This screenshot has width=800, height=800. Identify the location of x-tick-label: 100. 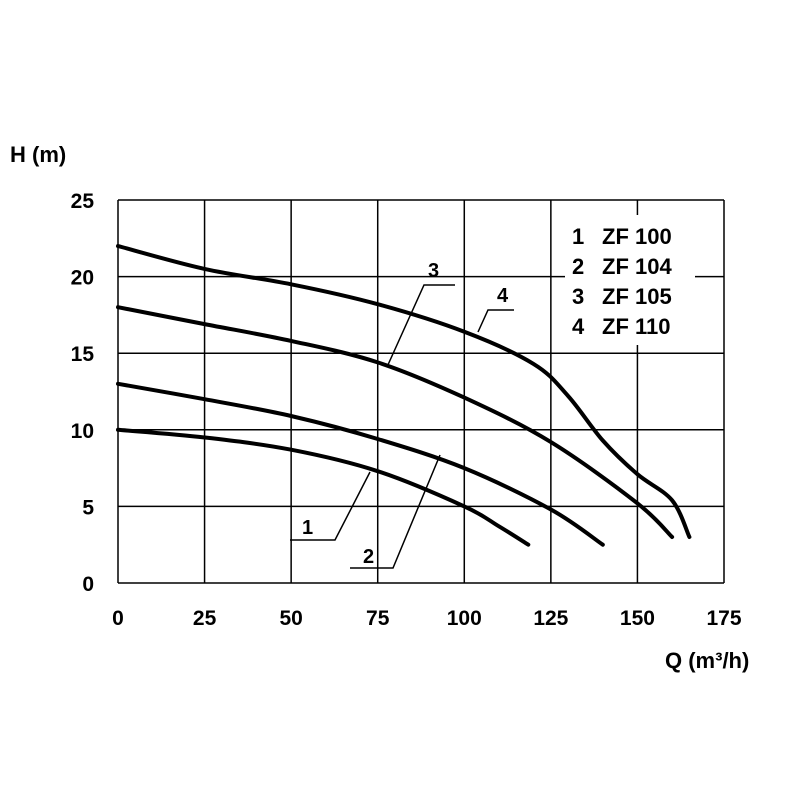
(464, 618).